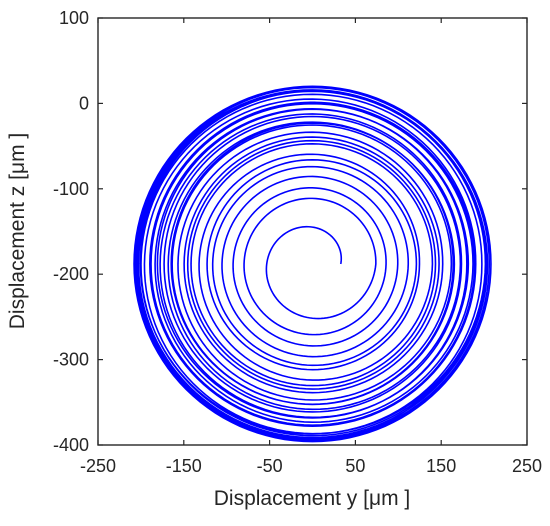 This screenshot has height=526, width=550. Describe the element at coordinates (71, 274) in the screenshot. I see `y-tick-label: -200` at that location.